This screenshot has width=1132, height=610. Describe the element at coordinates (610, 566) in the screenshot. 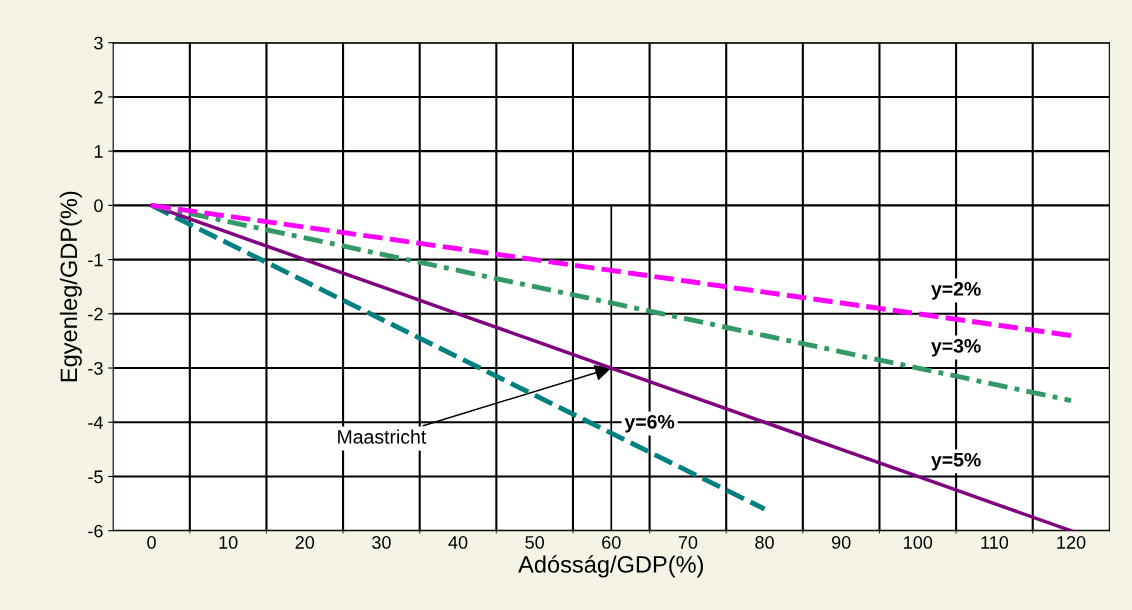

I see `x-axis-title: Adósság/GDP(%)` at that location.